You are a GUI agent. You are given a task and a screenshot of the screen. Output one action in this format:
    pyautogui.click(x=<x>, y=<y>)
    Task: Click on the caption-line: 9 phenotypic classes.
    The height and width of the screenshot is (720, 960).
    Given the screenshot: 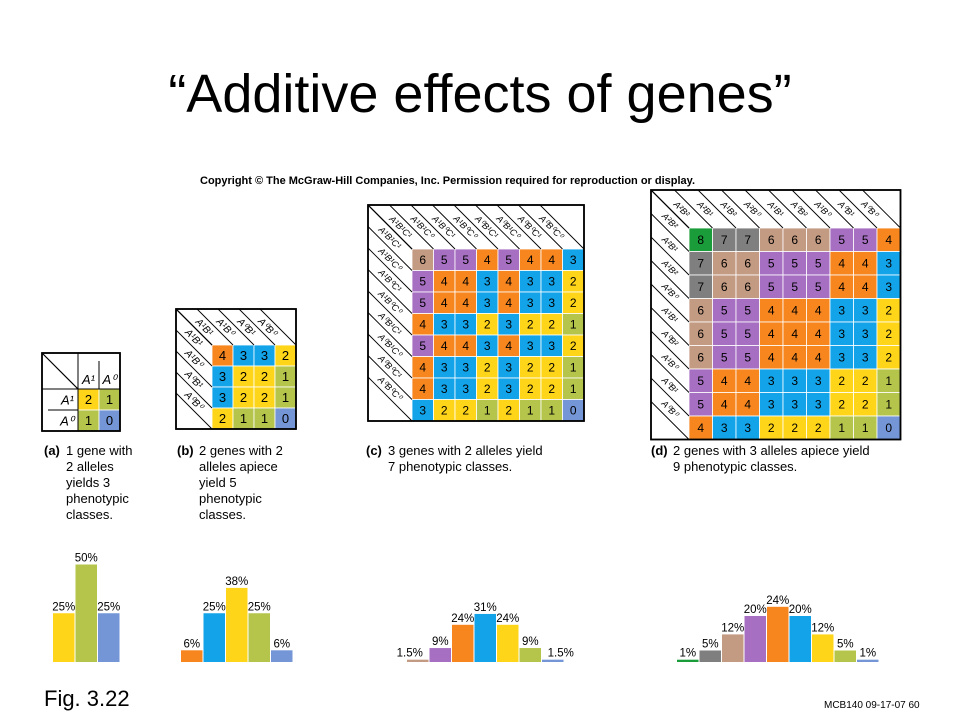 What is the action you would take?
    pyautogui.click(x=735, y=466)
    